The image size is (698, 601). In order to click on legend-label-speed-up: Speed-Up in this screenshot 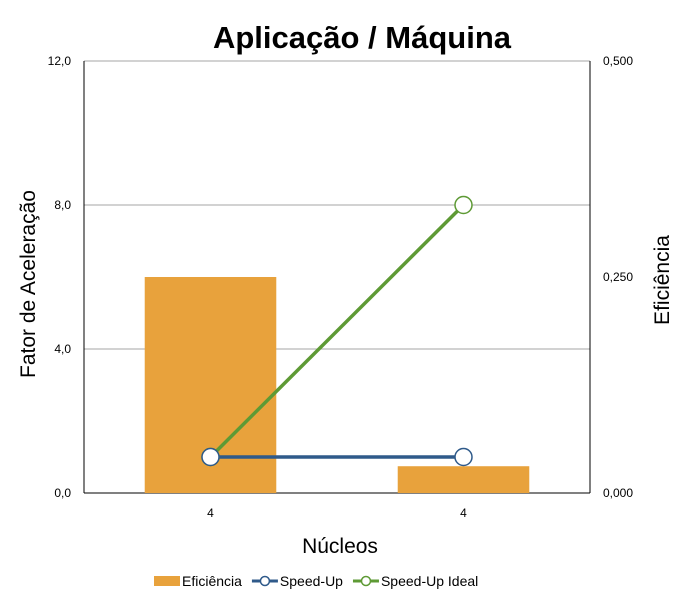, I will do `click(311, 581)`.